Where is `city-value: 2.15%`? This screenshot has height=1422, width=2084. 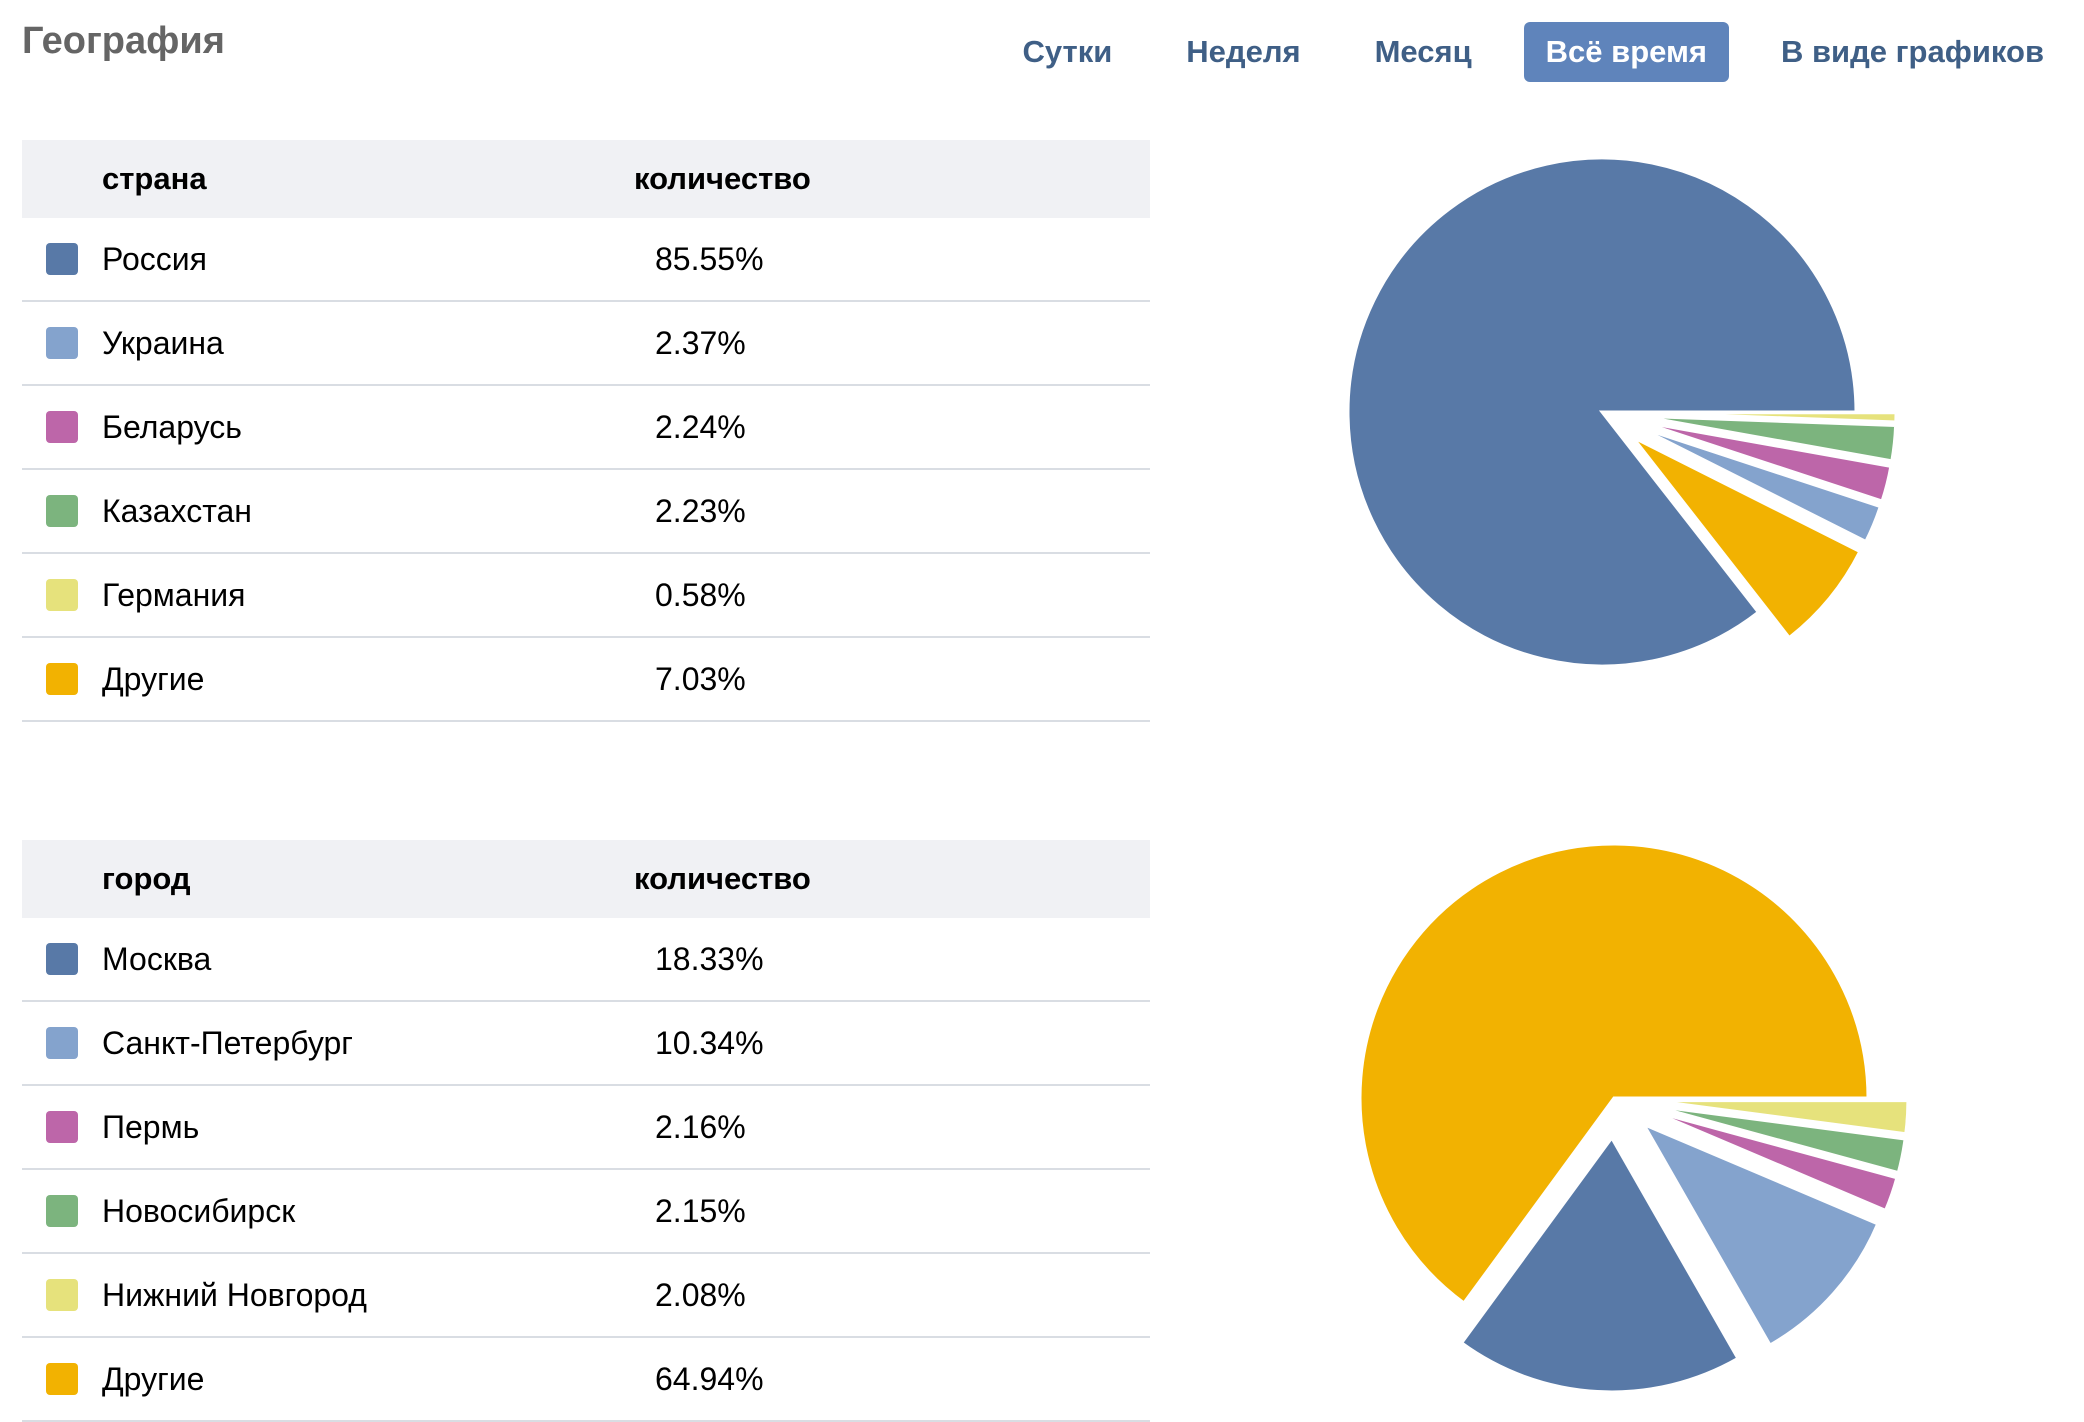
city-value: 2.15% is located at coordinates (700, 1210).